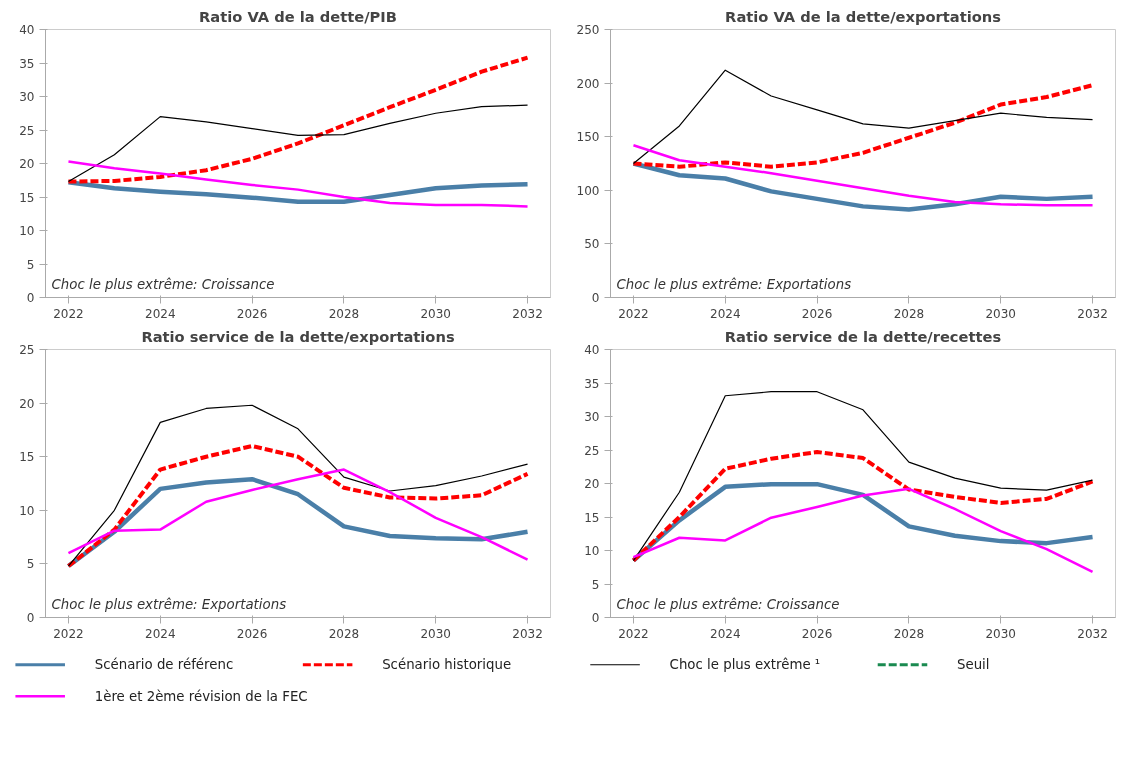 Image resolution: width=1147 pixels, height=764 pixels. I want to click on chart-title: Ratio VA de la dette/PIB, so click(298, 16).